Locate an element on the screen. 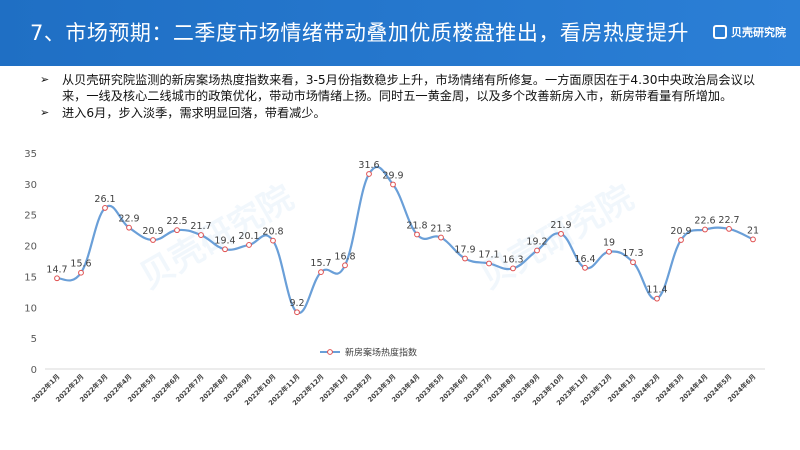 The height and width of the screenshot is (450, 800). data-label: 21.3 is located at coordinates (440, 229).